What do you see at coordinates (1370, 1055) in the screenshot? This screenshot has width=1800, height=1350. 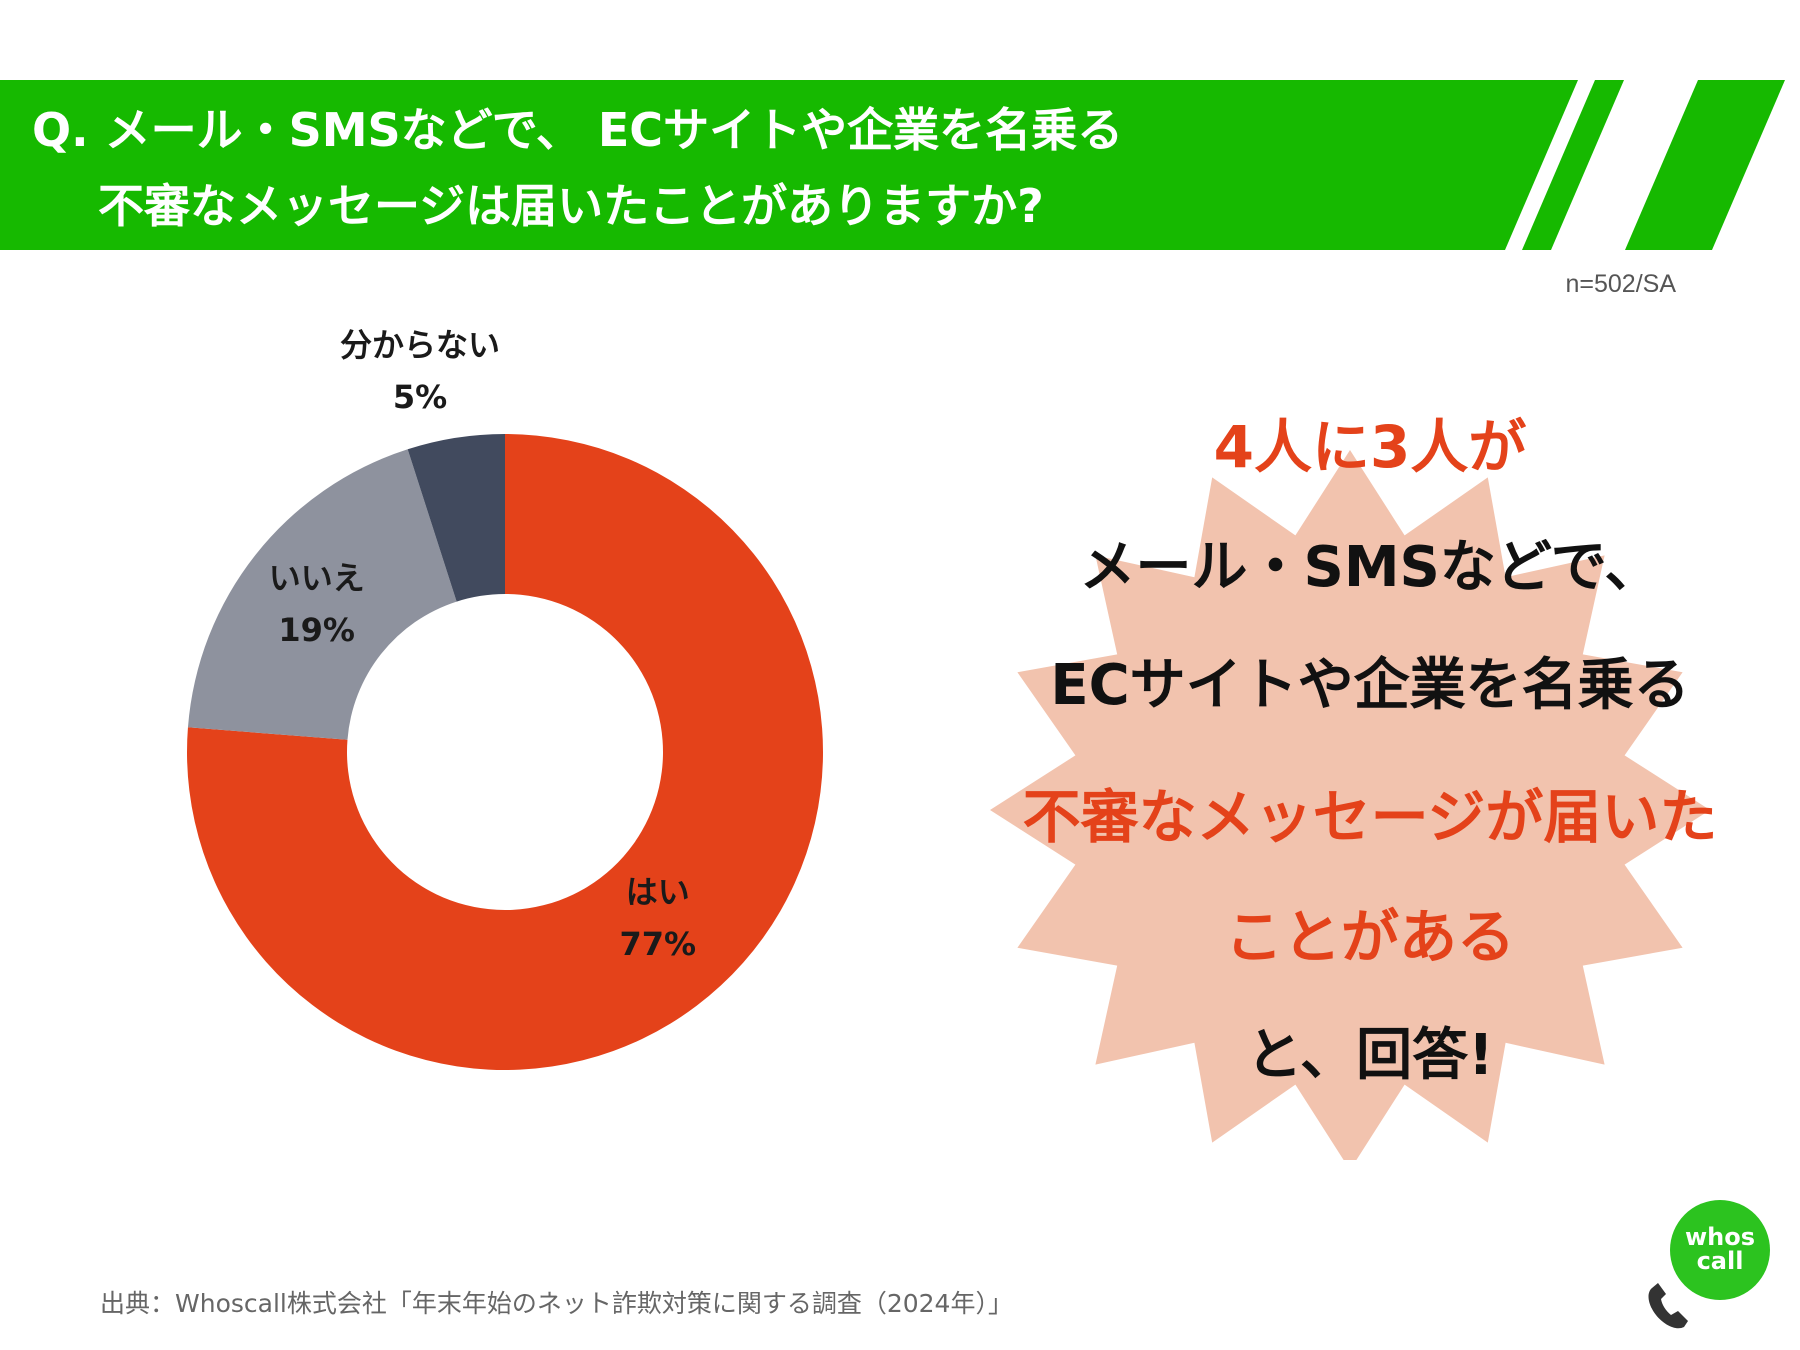 I see `callout-line-6: と、回答!` at bounding box center [1370, 1055].